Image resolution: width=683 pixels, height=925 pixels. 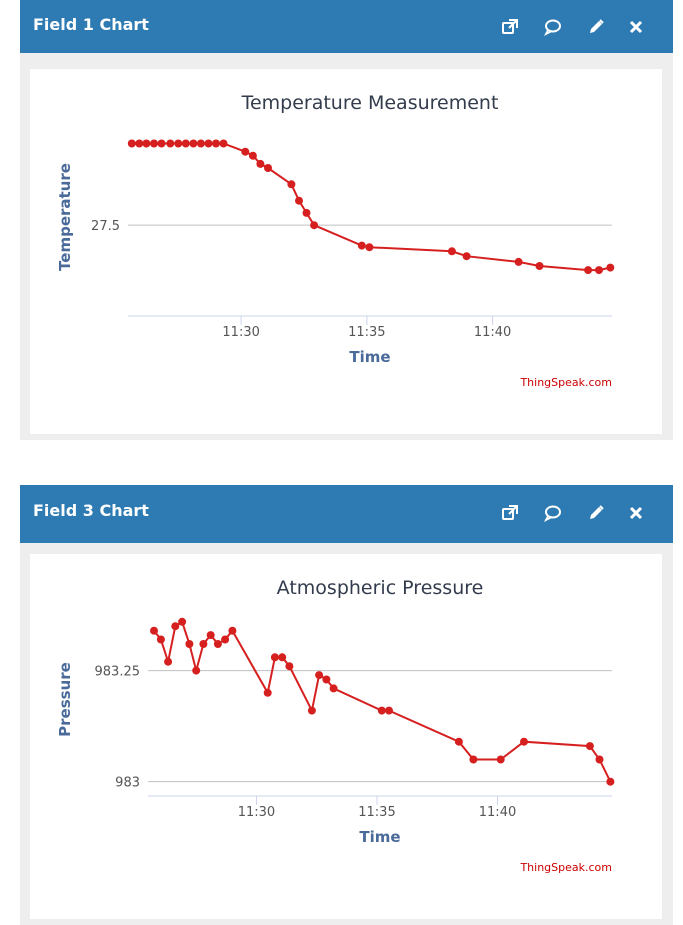 I want to click on panel-header: Field 3 Chart, so click(x=346, y=514).